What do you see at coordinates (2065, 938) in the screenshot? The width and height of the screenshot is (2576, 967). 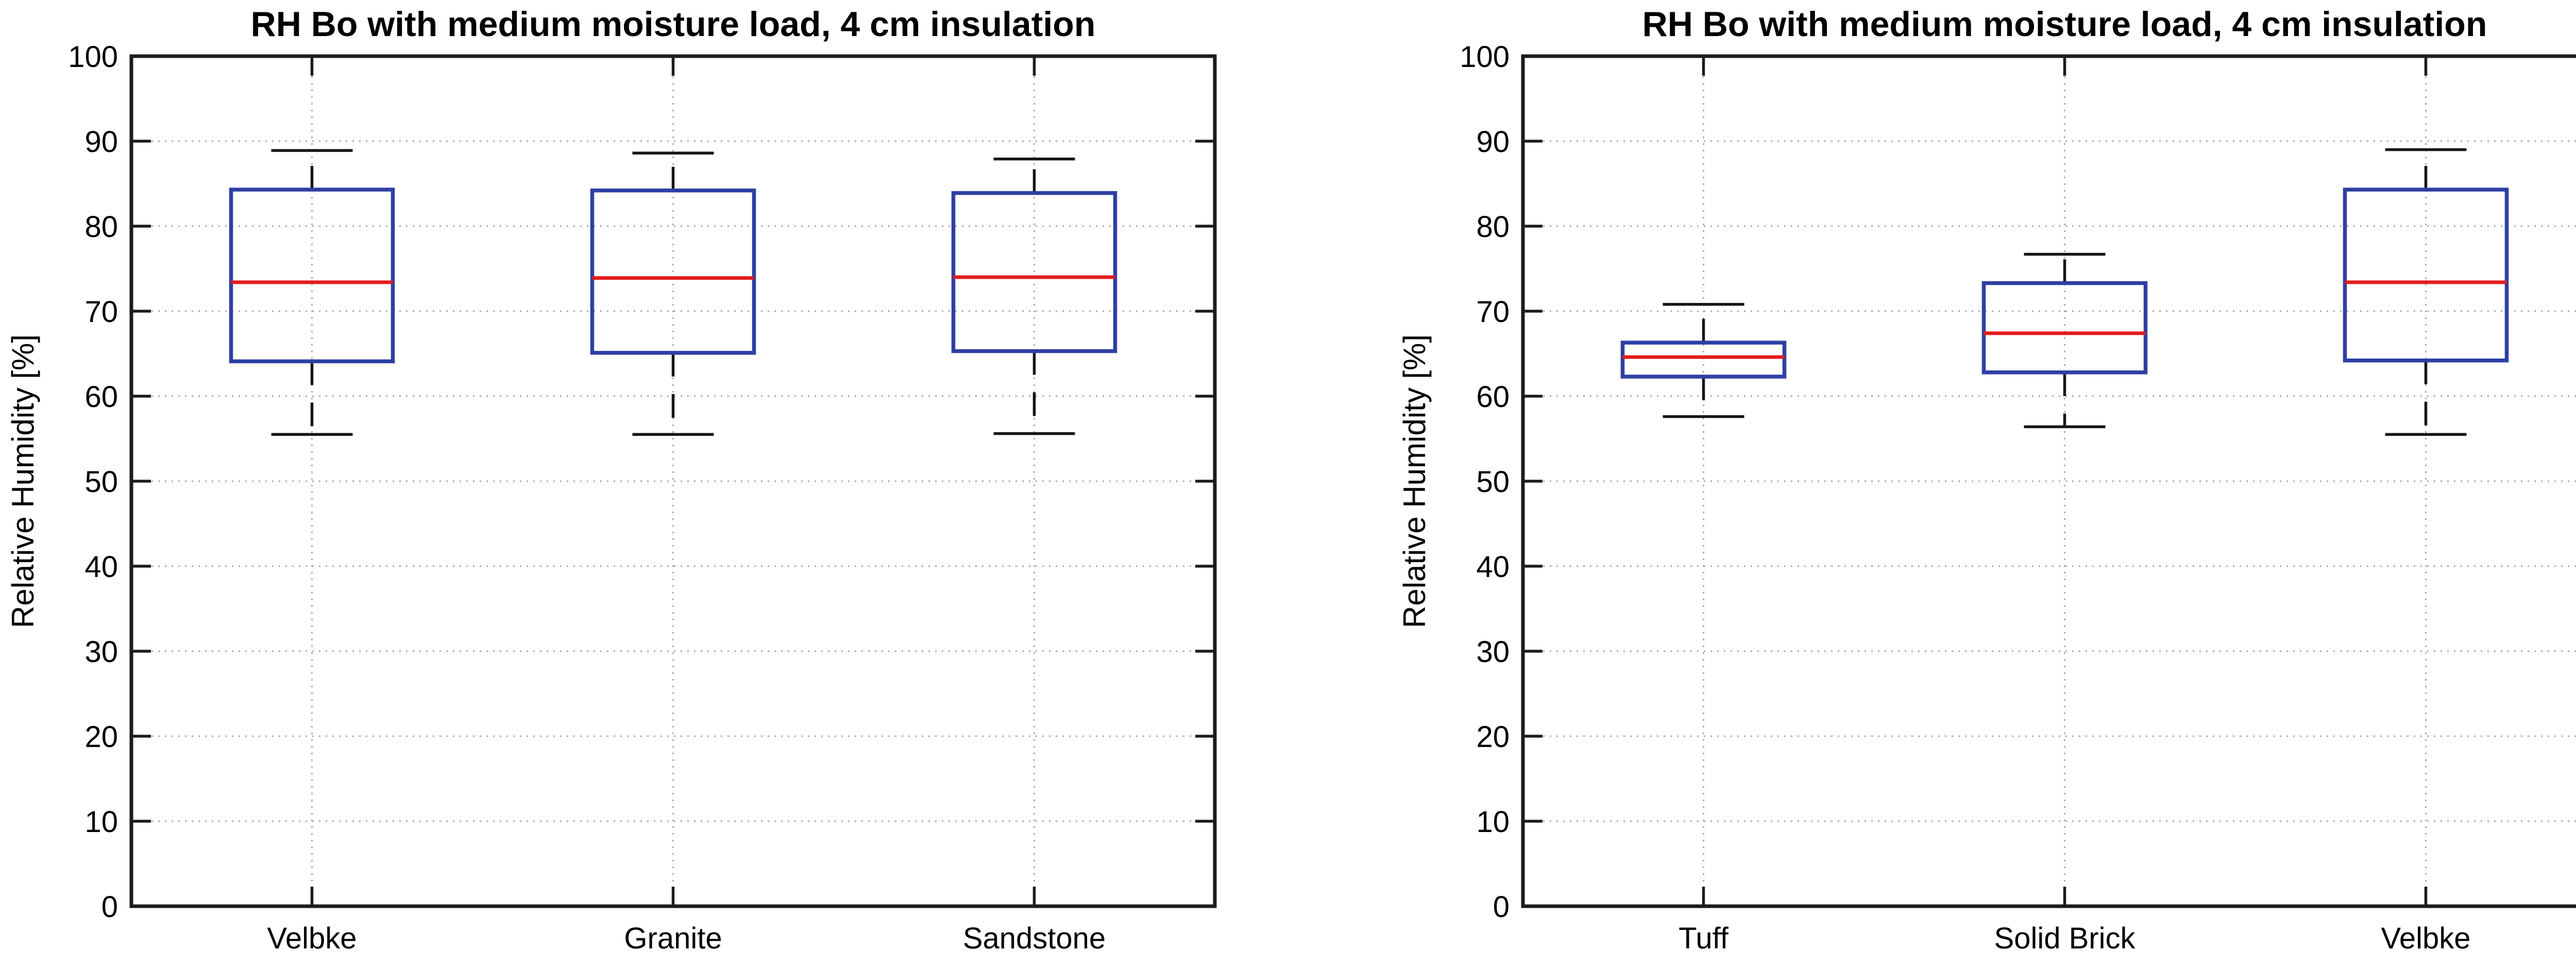 I see `x-category-label: Solid Brick` at bounding box center [2065, 938].